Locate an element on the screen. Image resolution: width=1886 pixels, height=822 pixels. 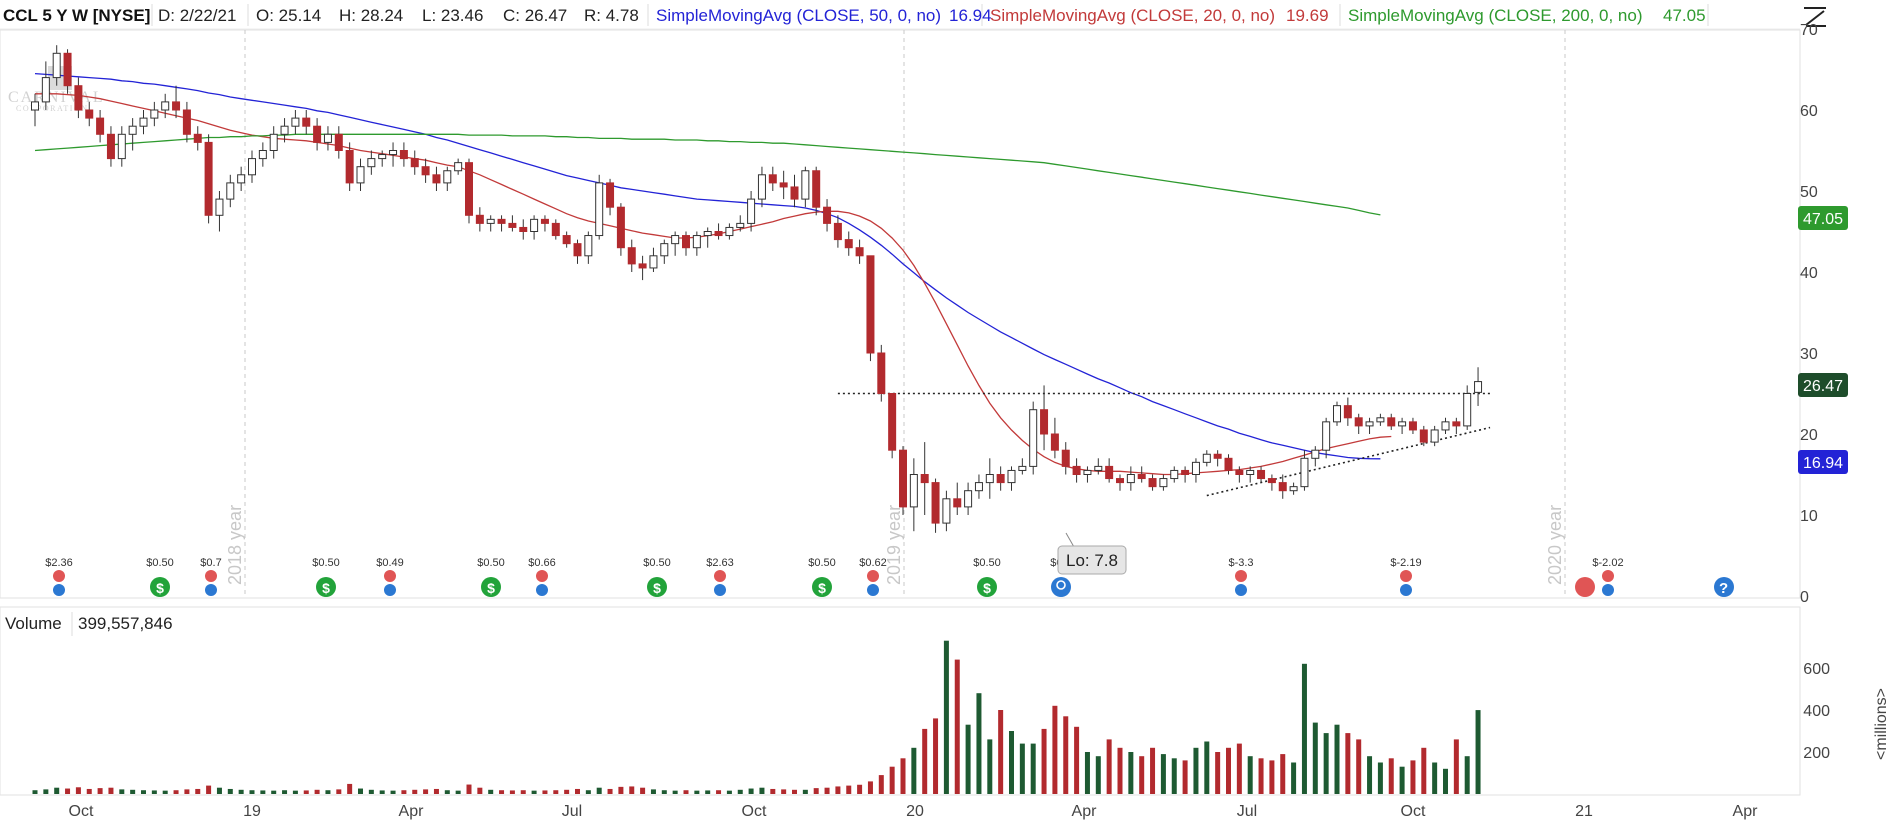
sma50-legend-value: 16.94 is located at coordinates (970, 15).